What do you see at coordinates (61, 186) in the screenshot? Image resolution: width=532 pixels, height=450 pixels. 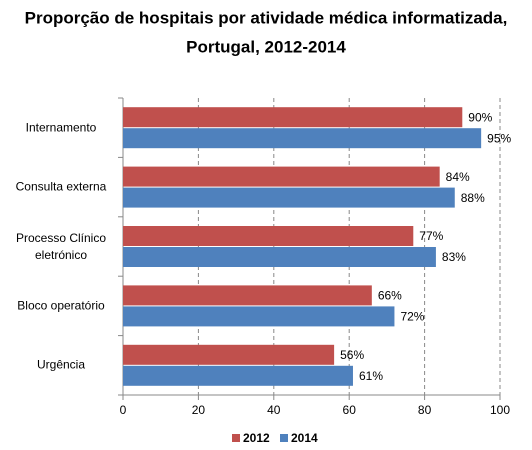 I see `y-tick-label: Consulta externa` at bounding box center [61, 186].